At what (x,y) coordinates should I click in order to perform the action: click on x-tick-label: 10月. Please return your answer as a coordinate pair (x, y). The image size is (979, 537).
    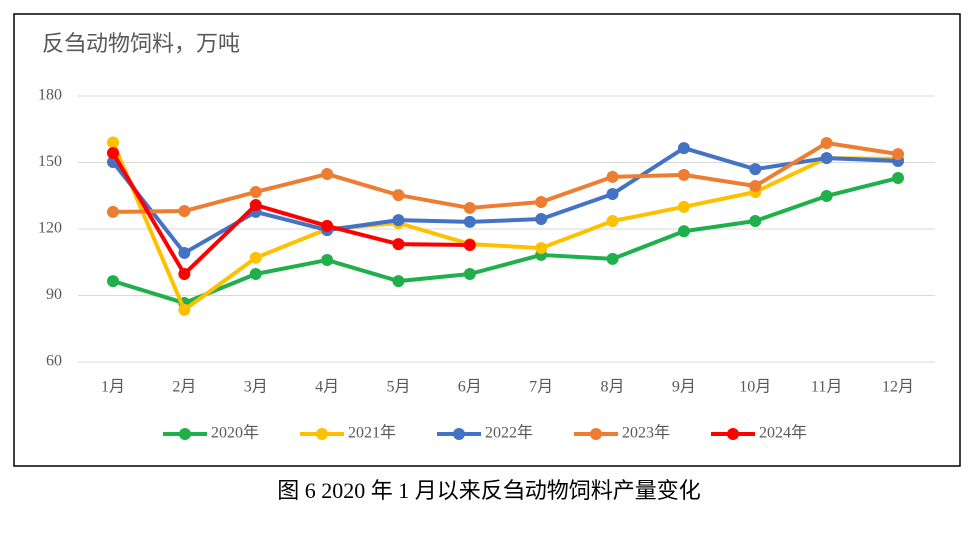
    Looking at the image, I should click on (755, 387).